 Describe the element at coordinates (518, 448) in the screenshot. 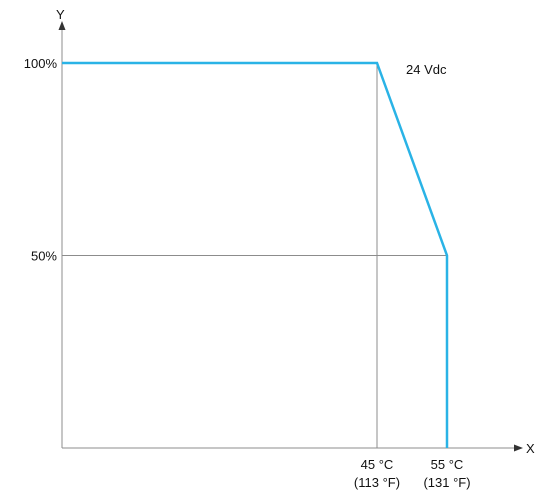

I see `x-axis-arrow-icon` at that location.